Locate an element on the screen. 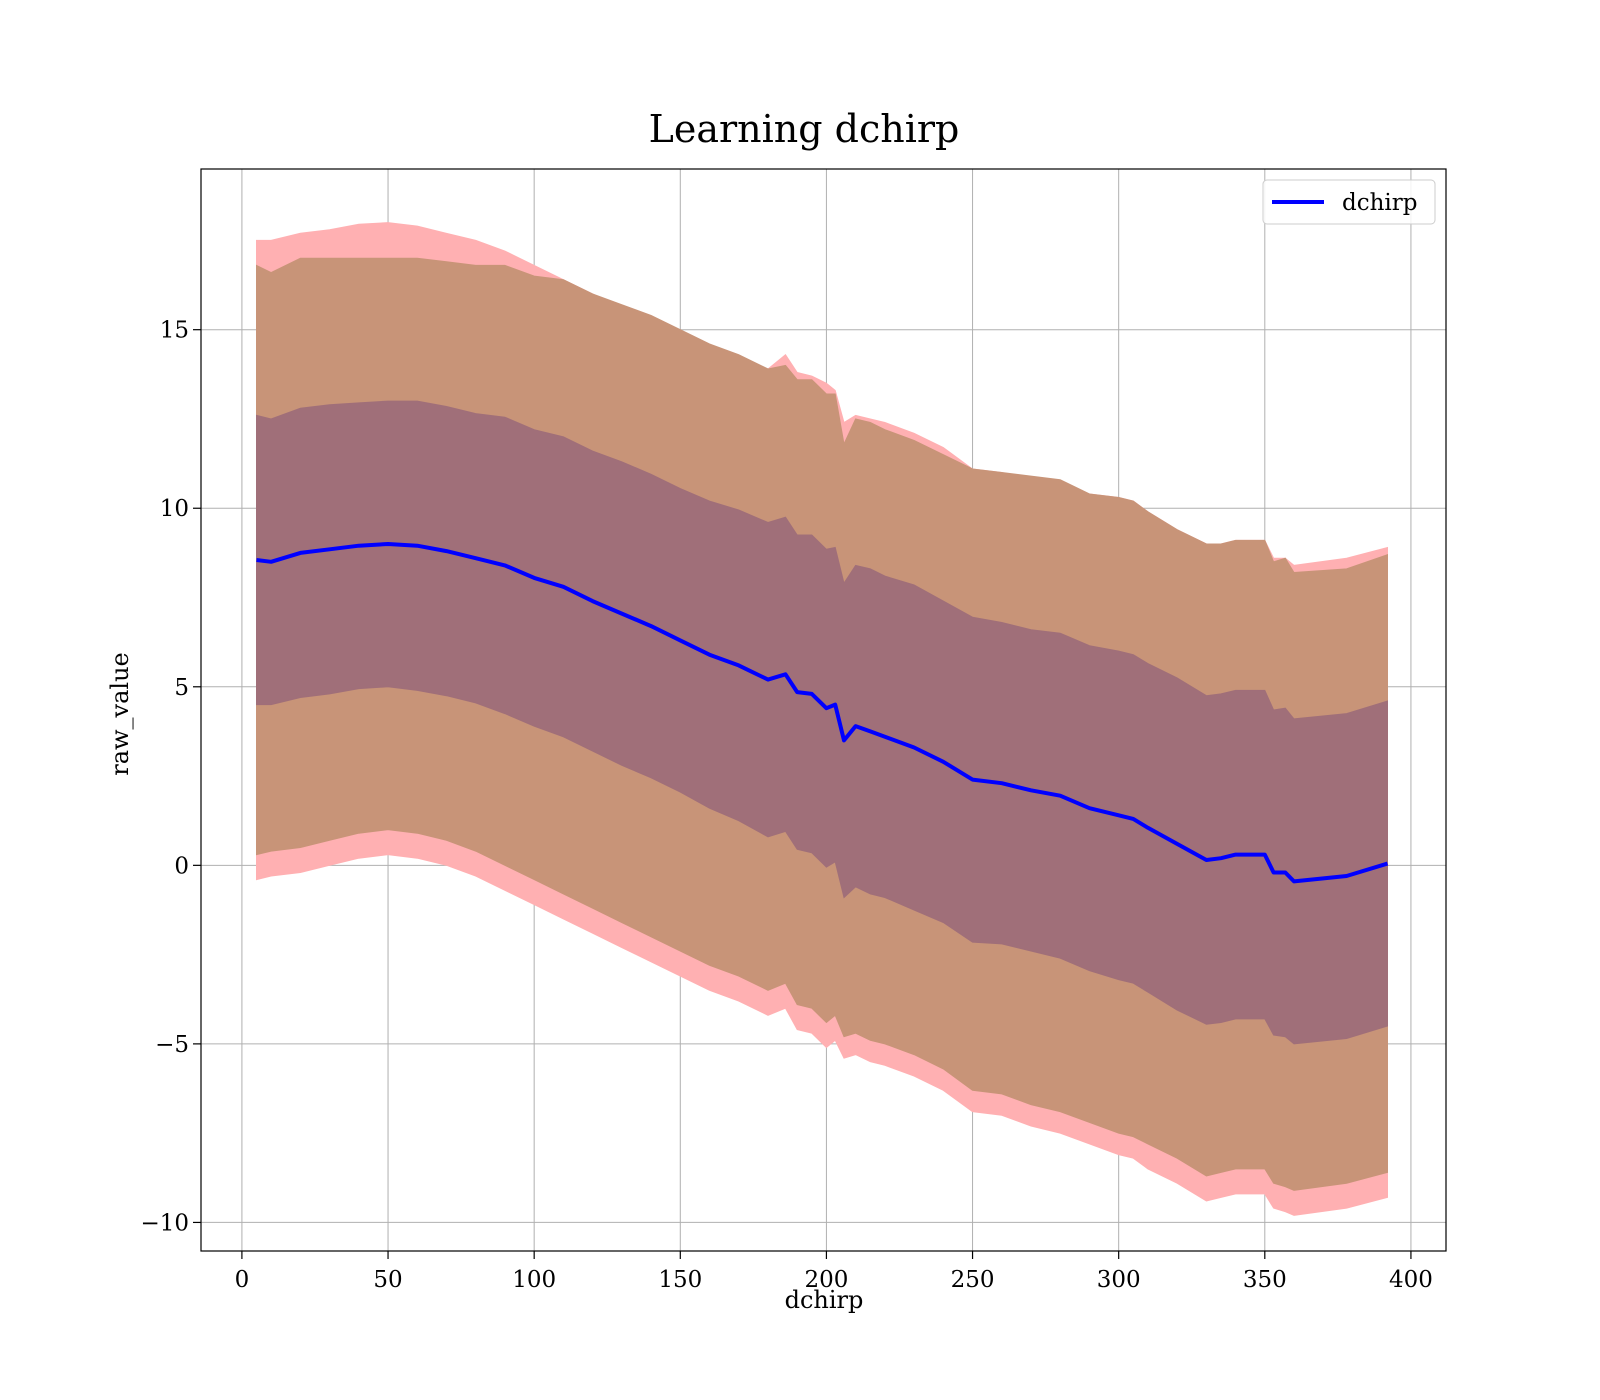 The height and width of the screenshot is (1400, 1600). legend-box is located at coordinates (1349, 202).